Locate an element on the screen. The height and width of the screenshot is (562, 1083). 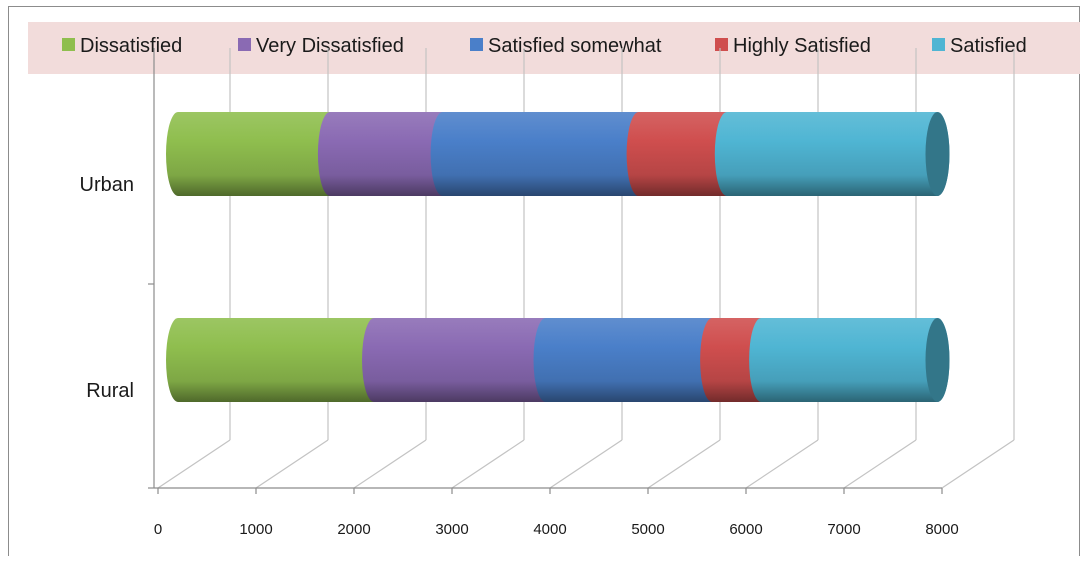
legend-label: Satisfied is located at coordinates (988, 46).